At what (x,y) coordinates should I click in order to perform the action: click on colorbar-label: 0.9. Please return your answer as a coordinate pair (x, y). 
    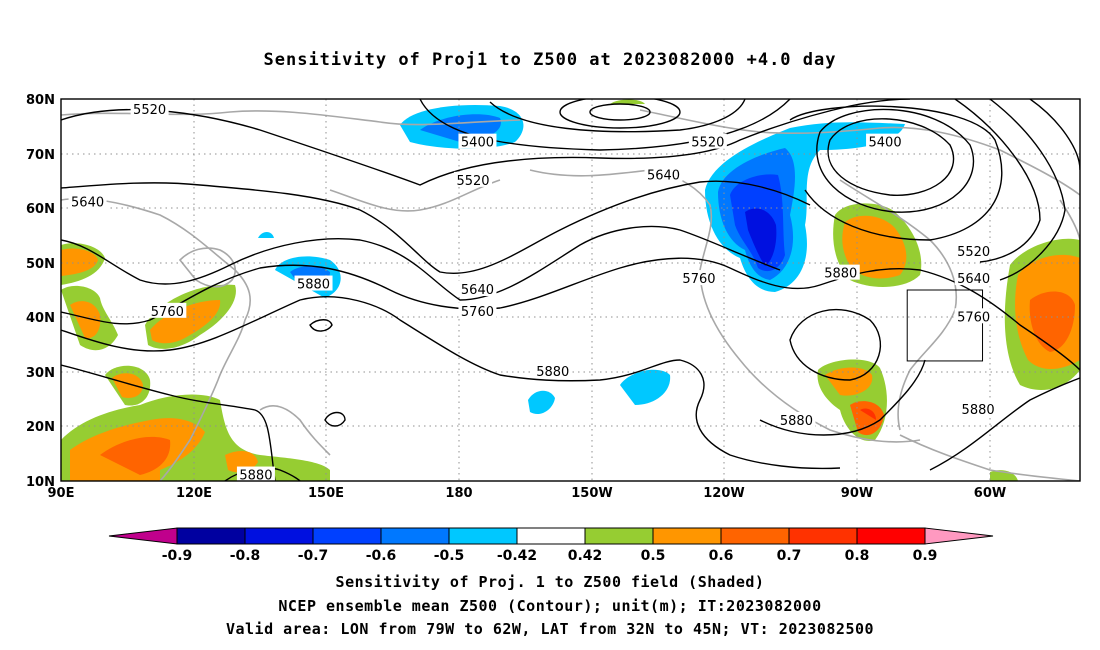
    Looking at the image, I should click on (925, 556).